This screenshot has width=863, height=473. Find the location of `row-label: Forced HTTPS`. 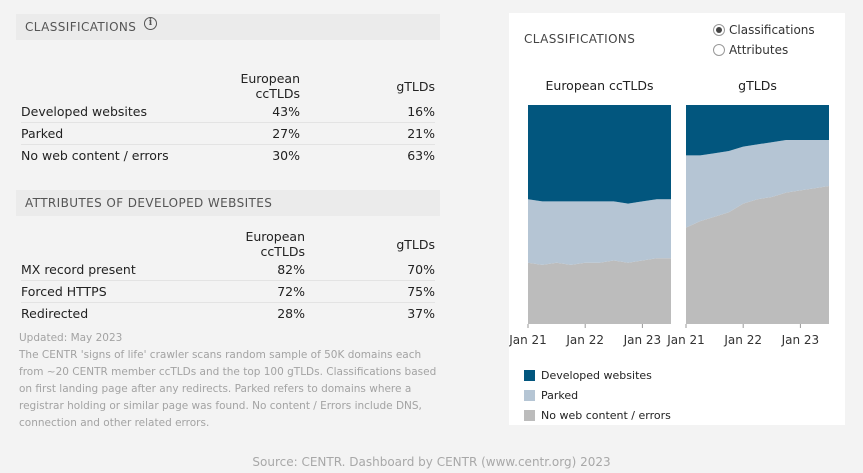

row-label: Forced HTTPS is located at coordinates (110, 291).